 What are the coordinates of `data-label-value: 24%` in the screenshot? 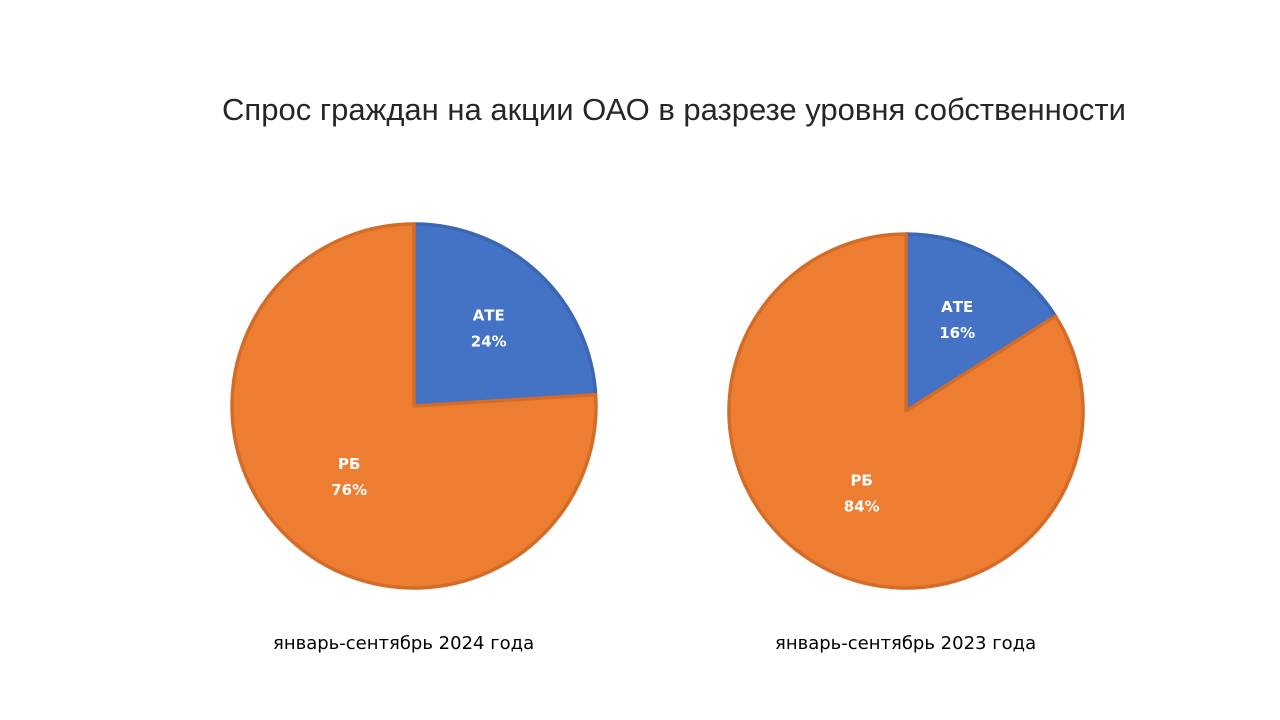 It's located at (489, 341).